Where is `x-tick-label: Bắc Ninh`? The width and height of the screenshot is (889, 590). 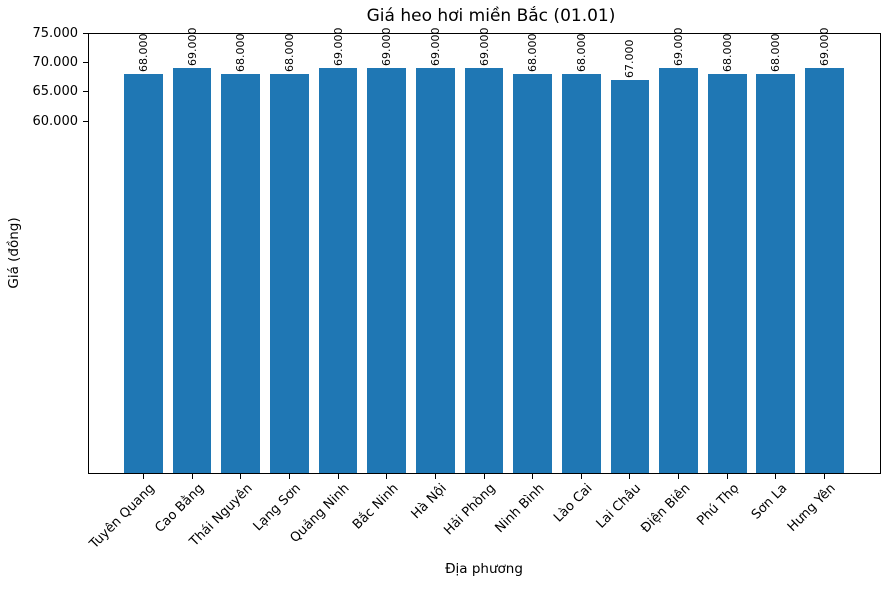
x-tick-label: Bắc Ninh is located at coordinates (375, 507).